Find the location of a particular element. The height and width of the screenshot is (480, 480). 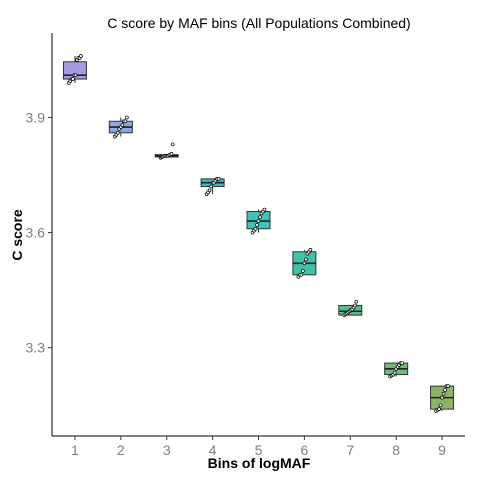

x-tick-label: 8 is located at coordinates (396, 450).